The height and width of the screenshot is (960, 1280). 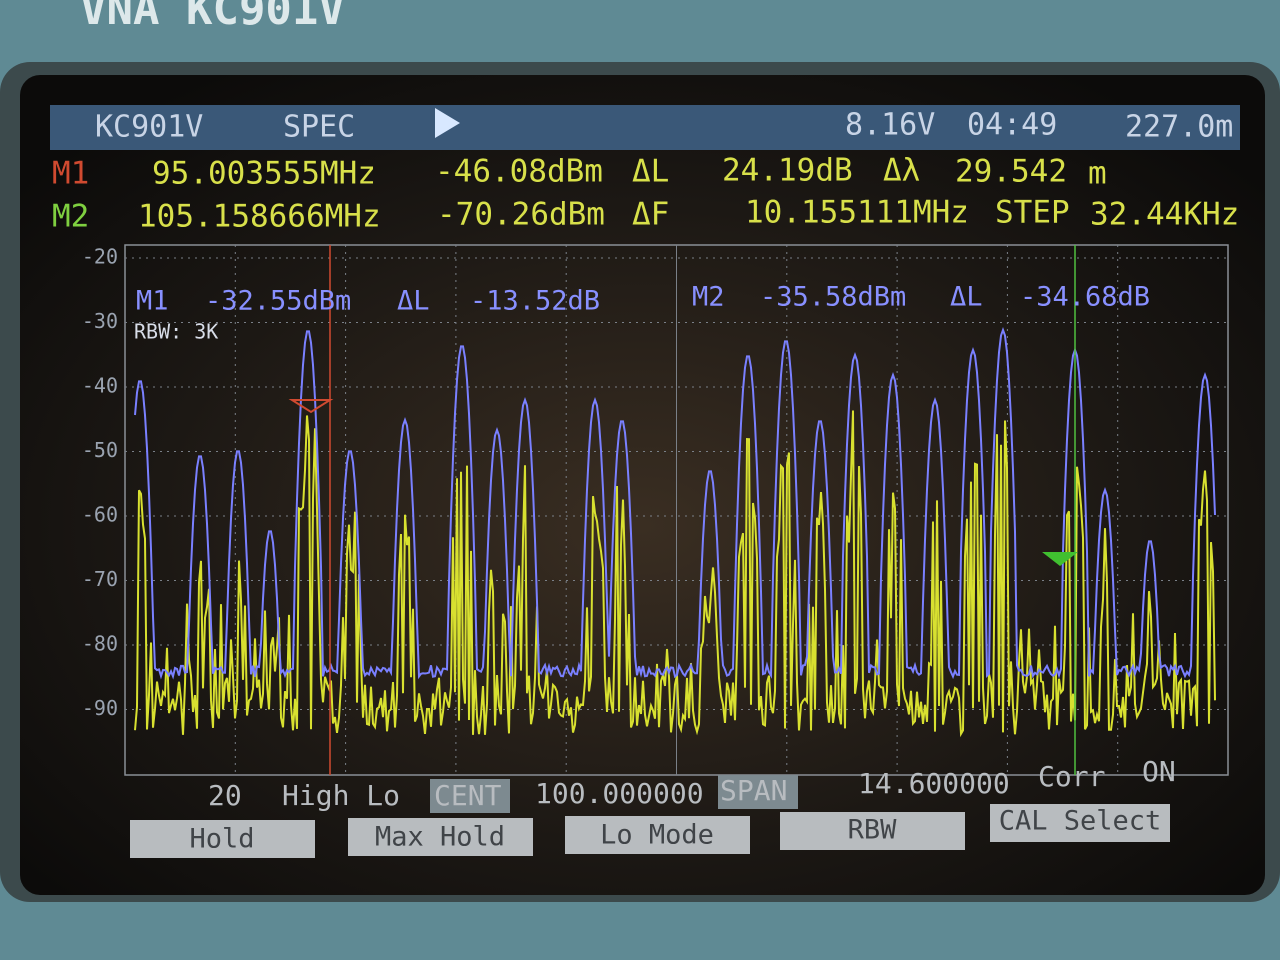 I want to click on softkey-label: RBW, so click(x=873, y=830).